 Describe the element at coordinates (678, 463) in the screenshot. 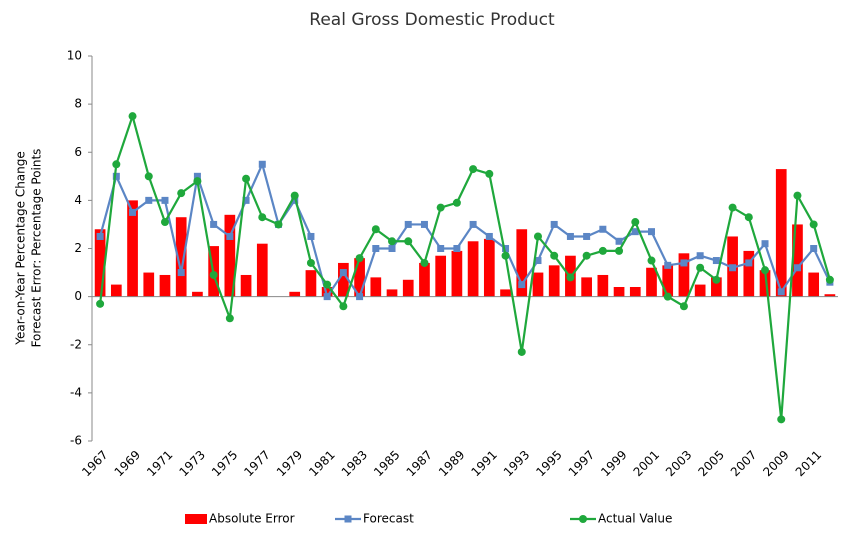

I see `x-tick-label: 2003` at that location.